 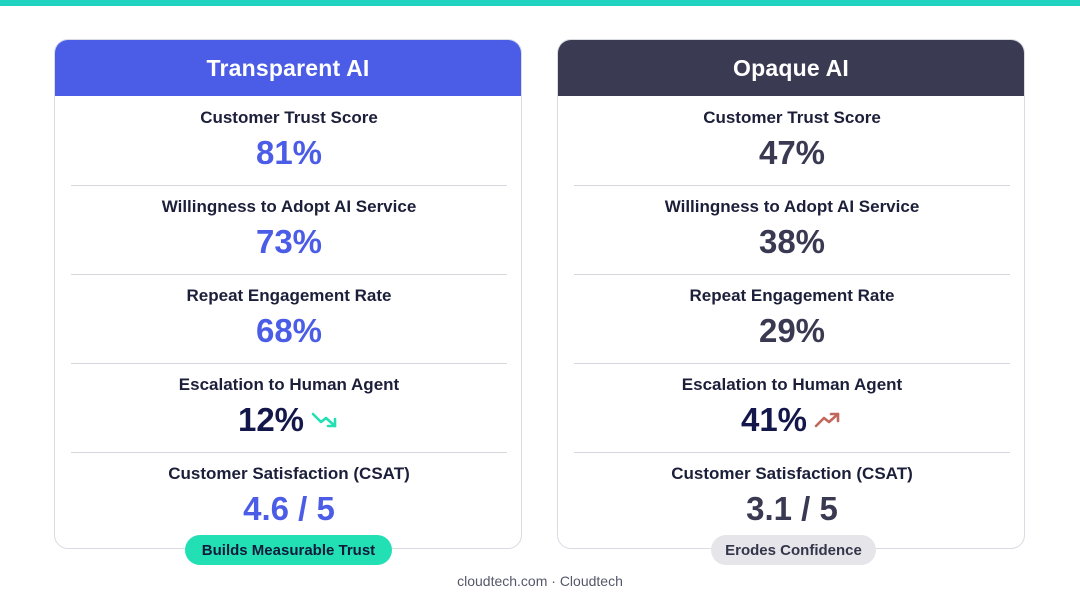 What do you see at coordinates (792, 330) in the screenshot?
I see `metric-value: 29%` at bounding box center [792, 330].